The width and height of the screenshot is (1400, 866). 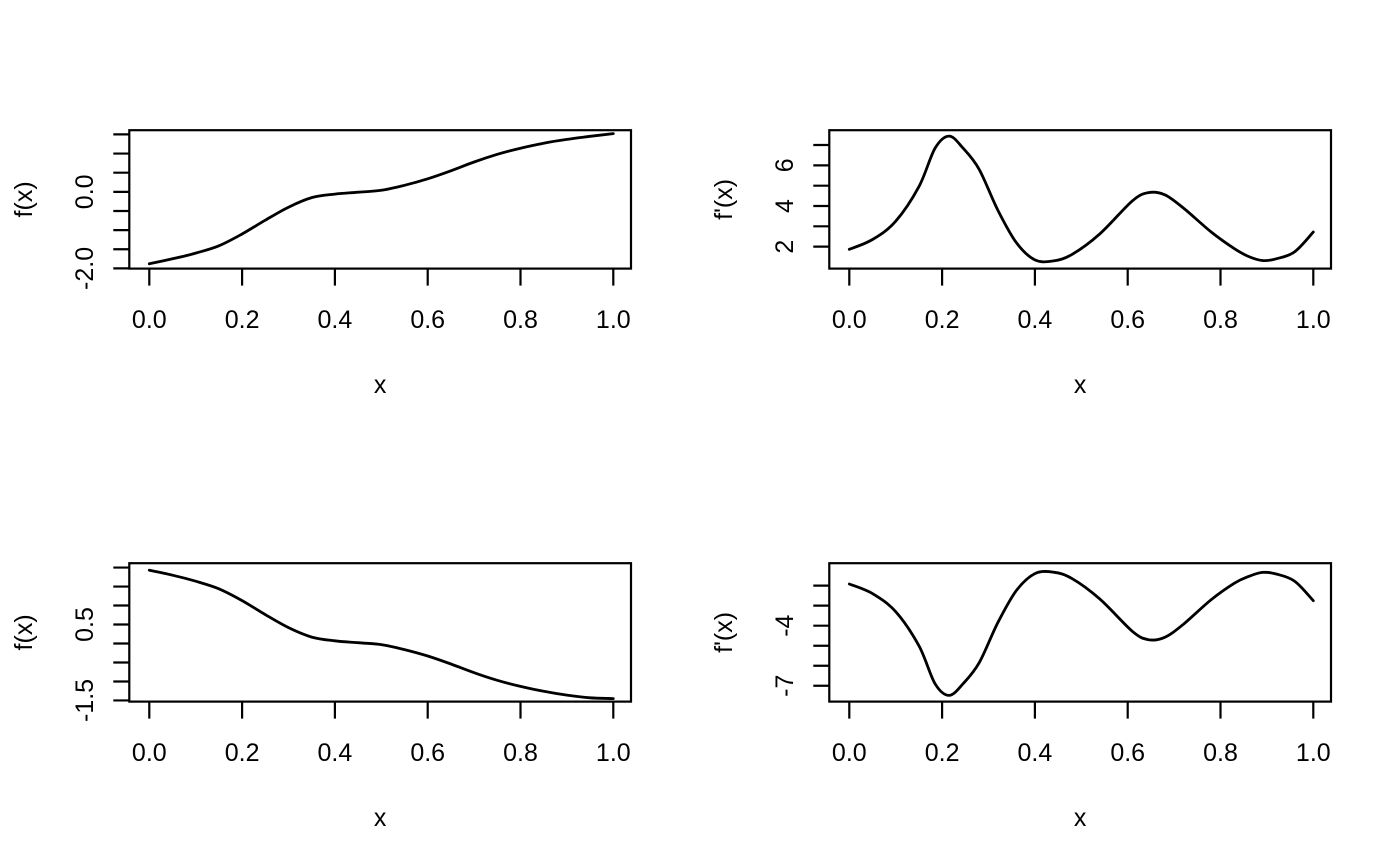 I want to click on y-tick-label: 0.5, so click(x=85, y=624).